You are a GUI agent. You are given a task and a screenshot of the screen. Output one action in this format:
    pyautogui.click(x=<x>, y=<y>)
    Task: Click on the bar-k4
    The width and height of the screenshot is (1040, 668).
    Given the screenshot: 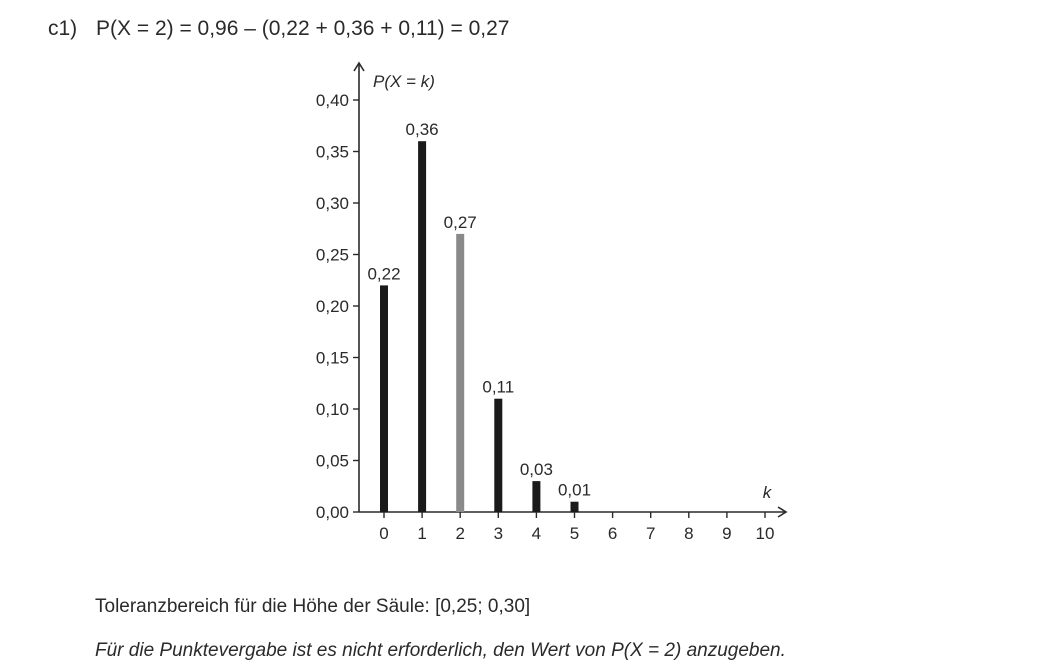 What is the action you would take?
    pyautogui.click(x=536, y=496)
    